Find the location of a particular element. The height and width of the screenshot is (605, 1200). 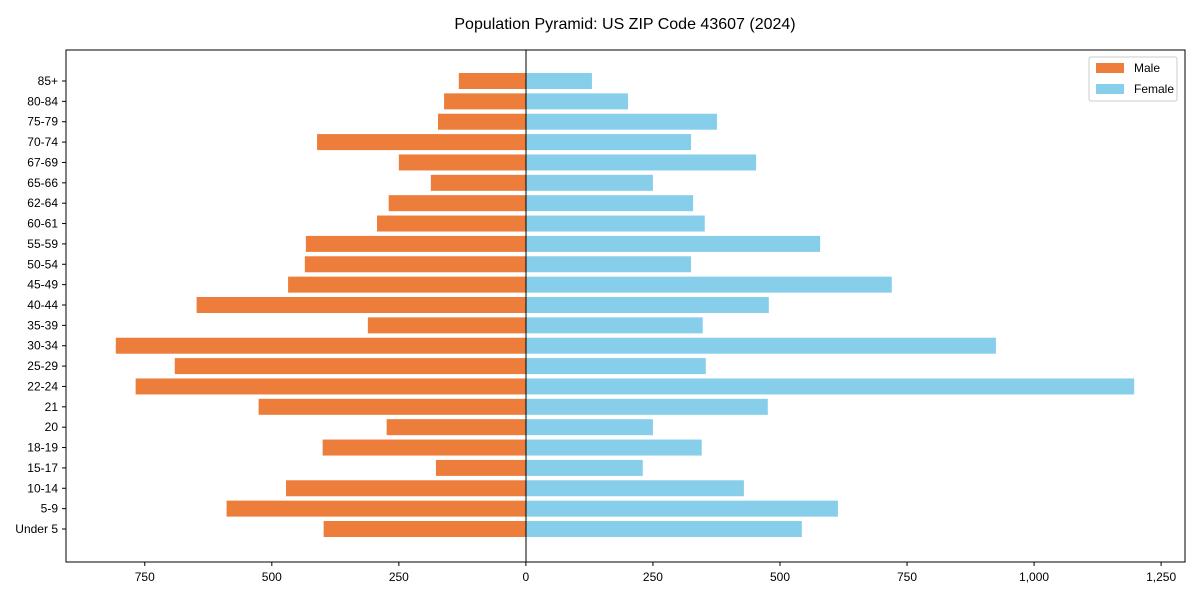

legend-label-male: Male is located at coordinates (1147, 68).